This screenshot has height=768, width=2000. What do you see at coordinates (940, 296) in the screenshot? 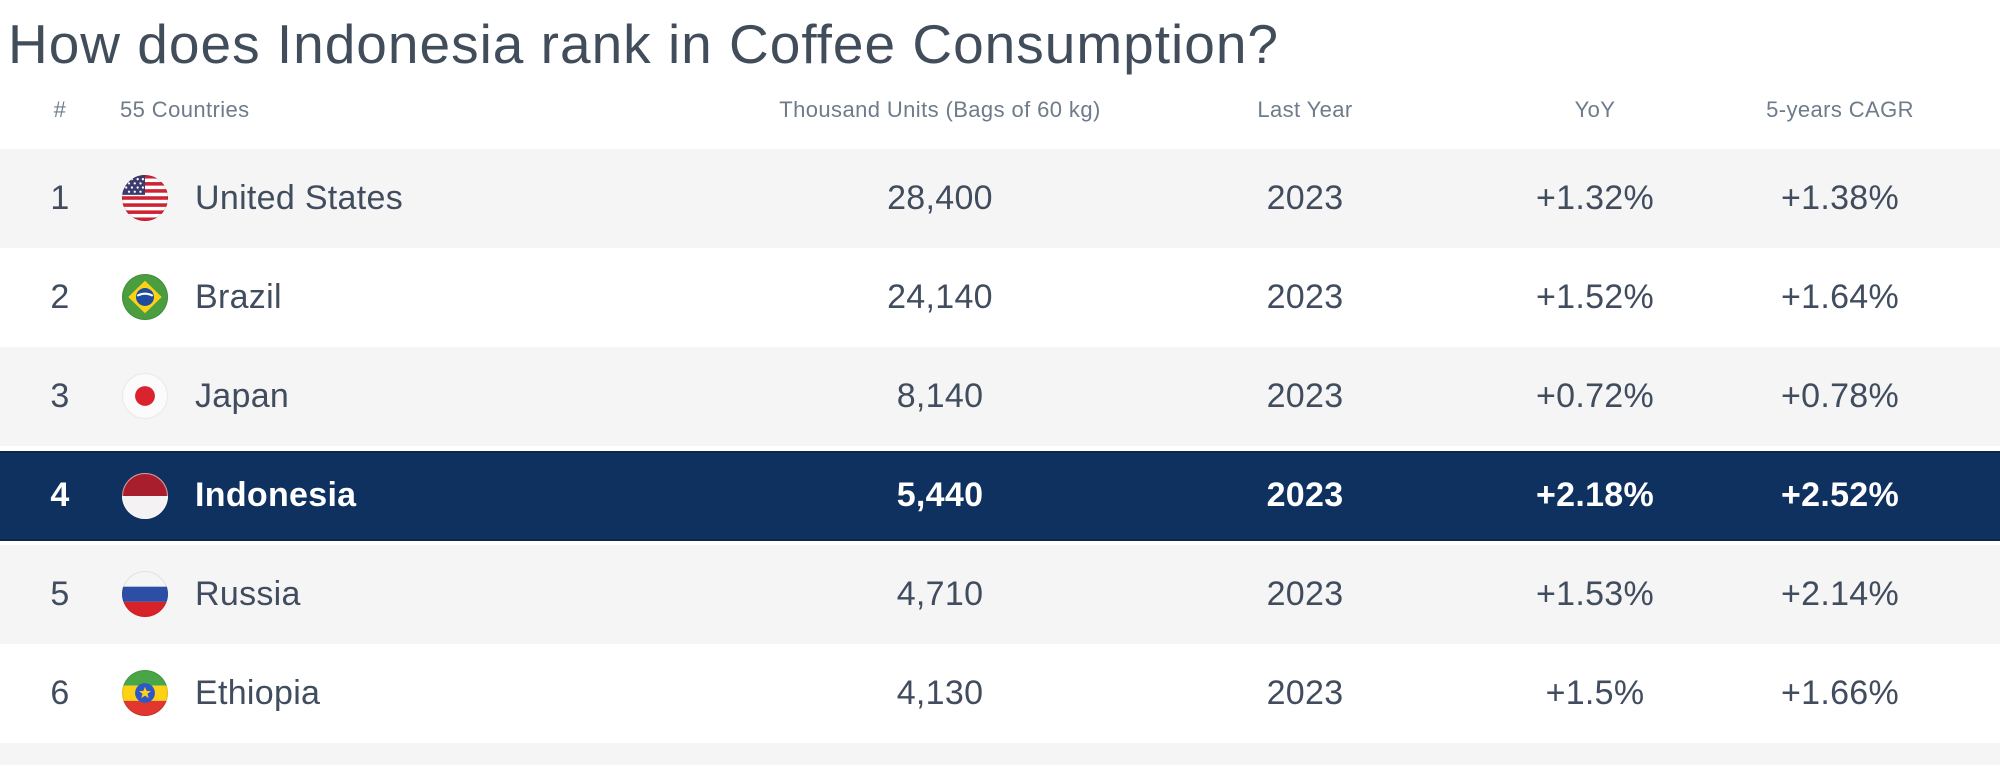
I see `units-cell: 24,140` at bounding box center [940, 296].